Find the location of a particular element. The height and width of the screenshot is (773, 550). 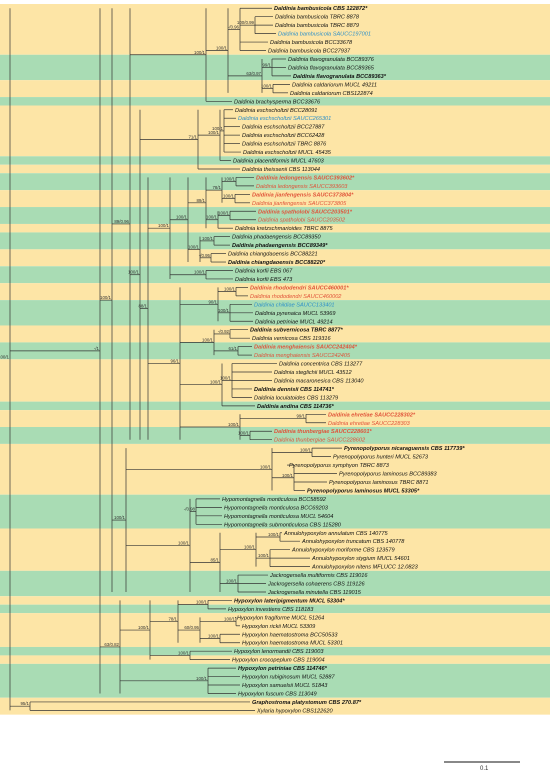

taxon-label: Pyrenopolyporus laminosus MUCL 53305* is located at coordinates (363, 491).